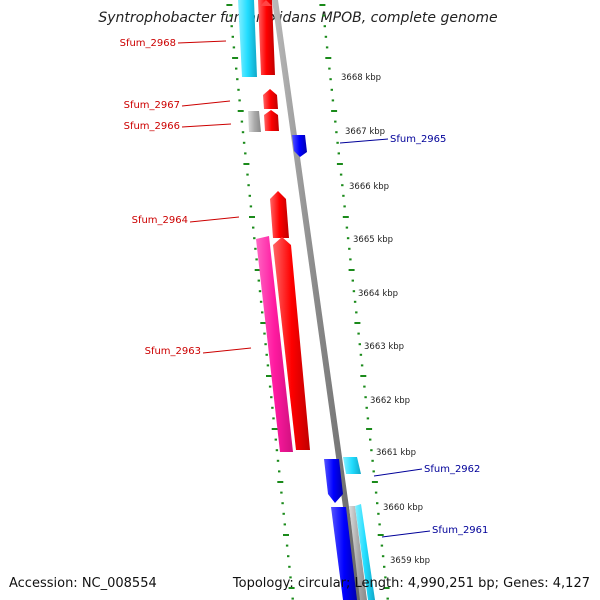  I want to click on gene-sfum-2961-gray, so click(358, 553).